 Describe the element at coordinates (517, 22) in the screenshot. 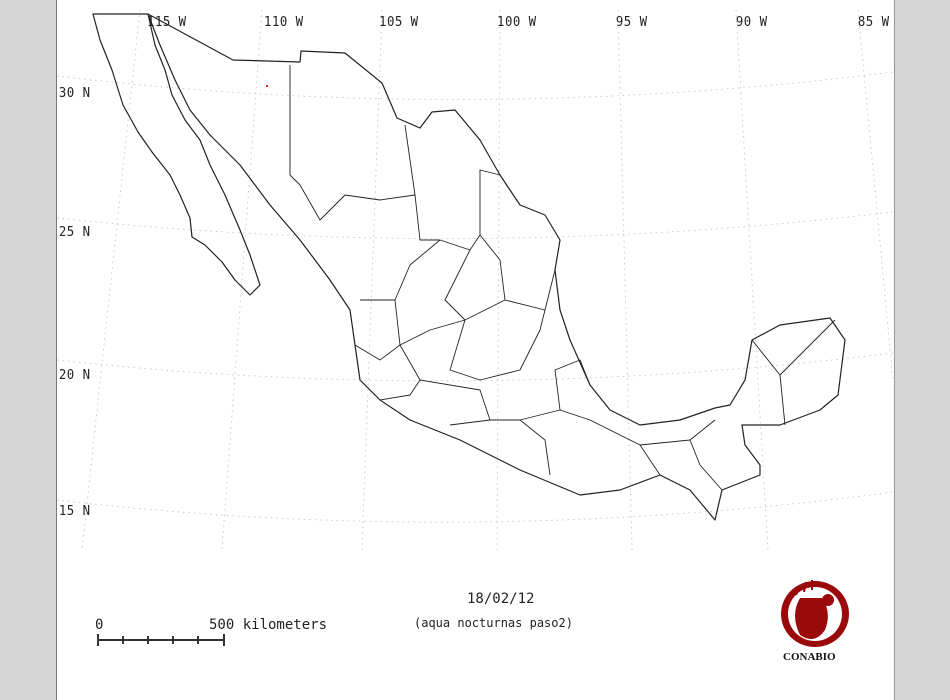

I see `lon-label-100: 100 W` at that location.